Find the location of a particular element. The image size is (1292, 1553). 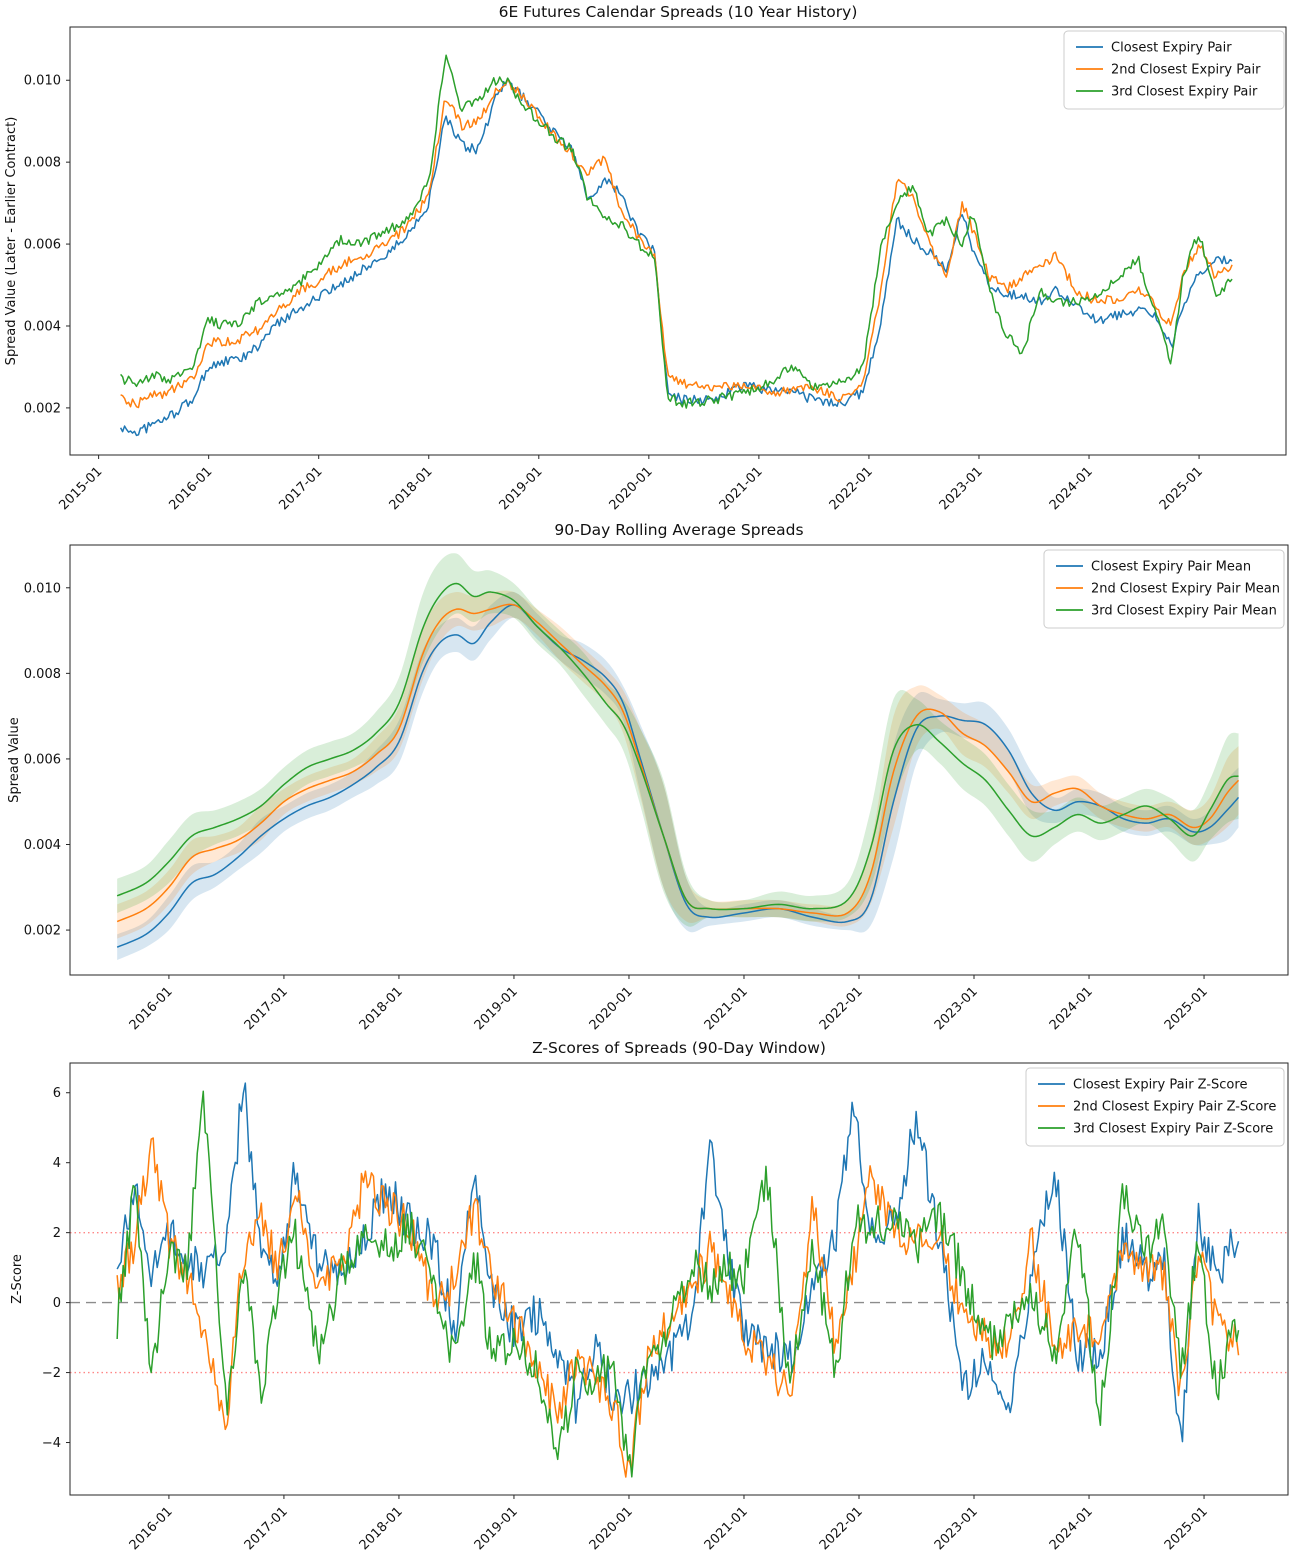

y-tick-label: 4 is located at coordinates (57, 1163).